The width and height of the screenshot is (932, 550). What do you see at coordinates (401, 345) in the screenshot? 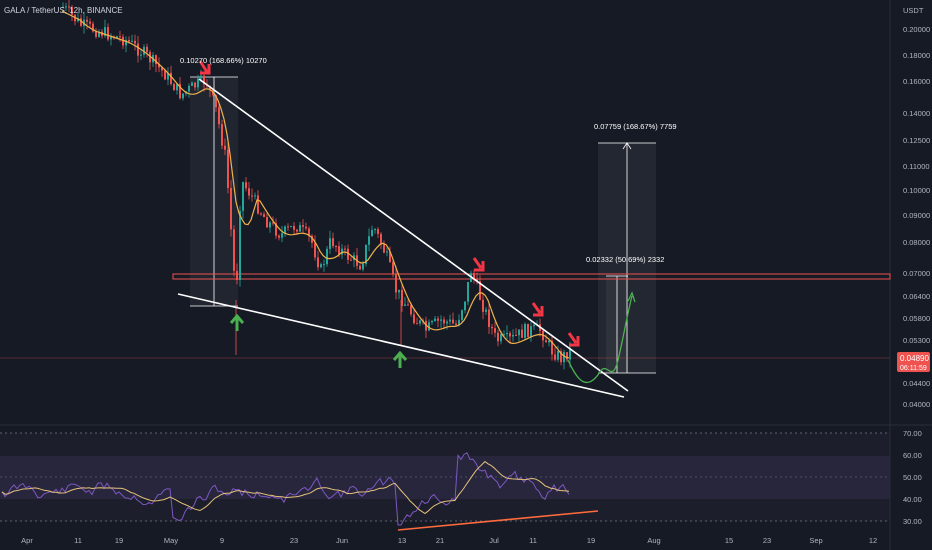
I see `wedge-lower-line` at bounding box center [401, 345].